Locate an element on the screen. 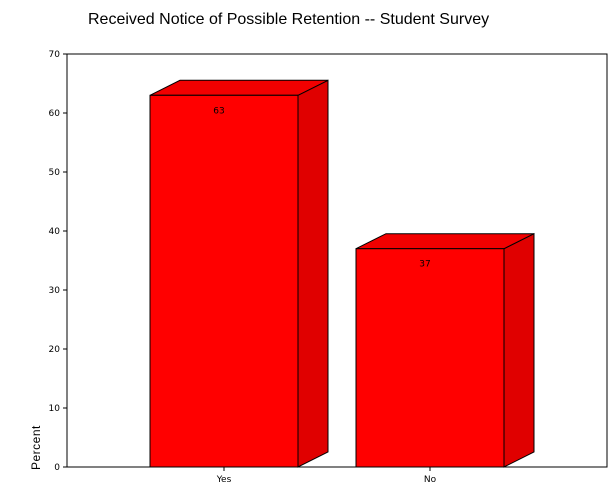 This screenshot has height=493, width=608. x-tick-label: Yes is located at coordinates (224, 480).